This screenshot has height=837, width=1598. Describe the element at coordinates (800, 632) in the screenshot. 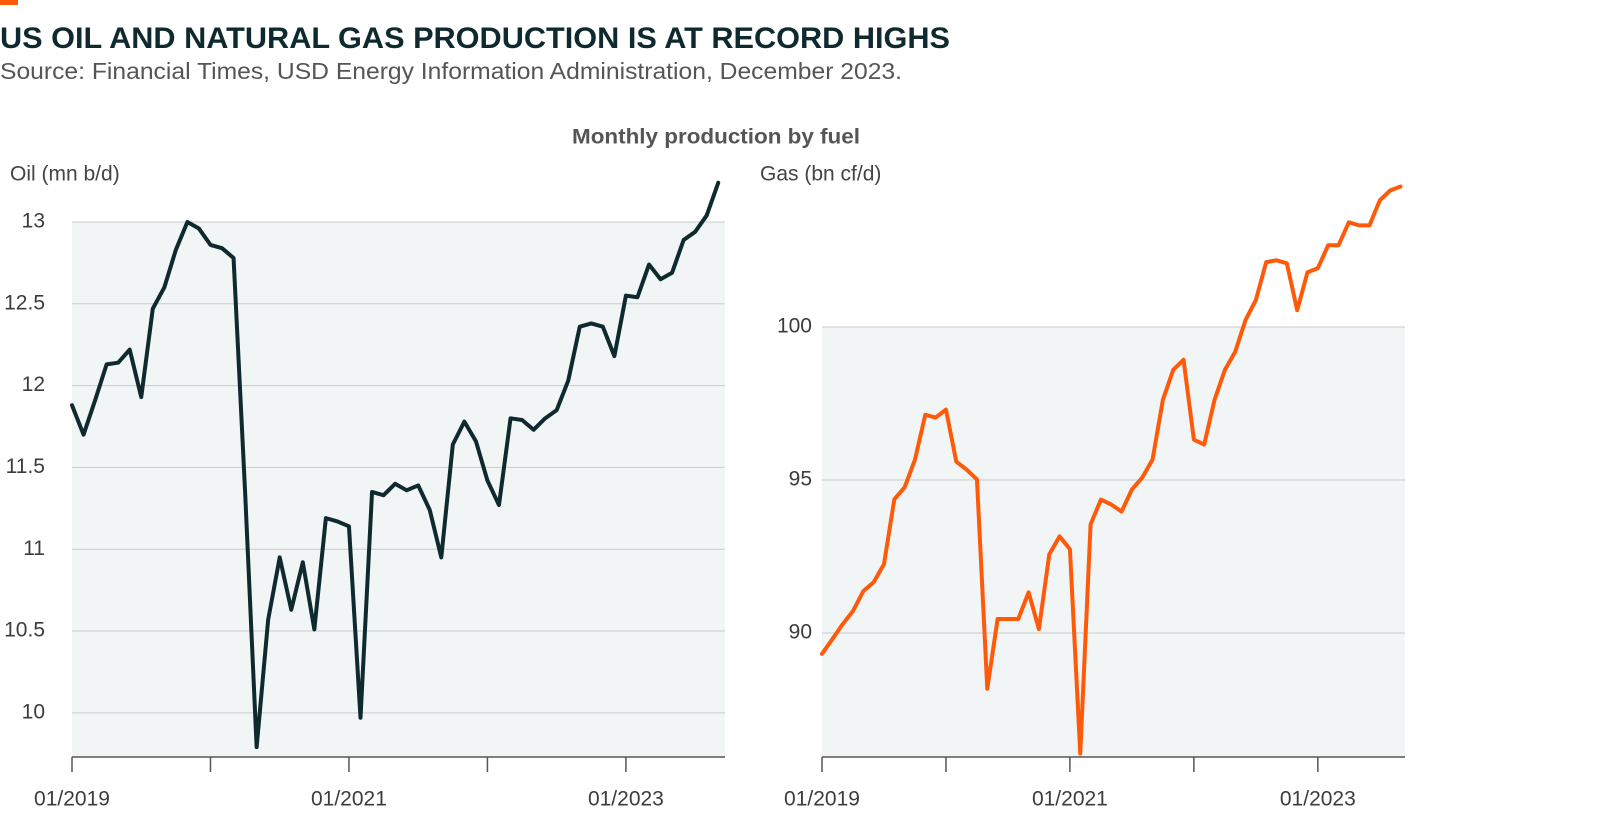

I see `y-tick-label: 90` at that location.